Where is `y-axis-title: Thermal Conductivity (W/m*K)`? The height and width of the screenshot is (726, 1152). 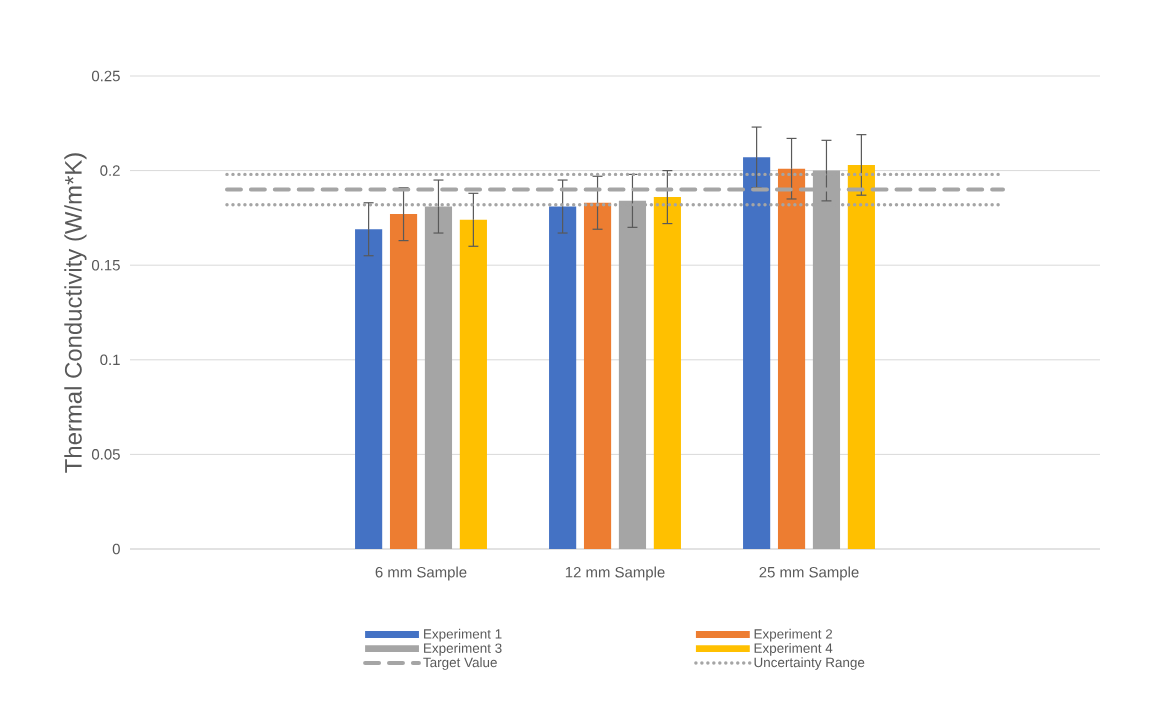 y-axis-title: Thermal Conductivity (W/m*K) is located at coordinates (75, 313).